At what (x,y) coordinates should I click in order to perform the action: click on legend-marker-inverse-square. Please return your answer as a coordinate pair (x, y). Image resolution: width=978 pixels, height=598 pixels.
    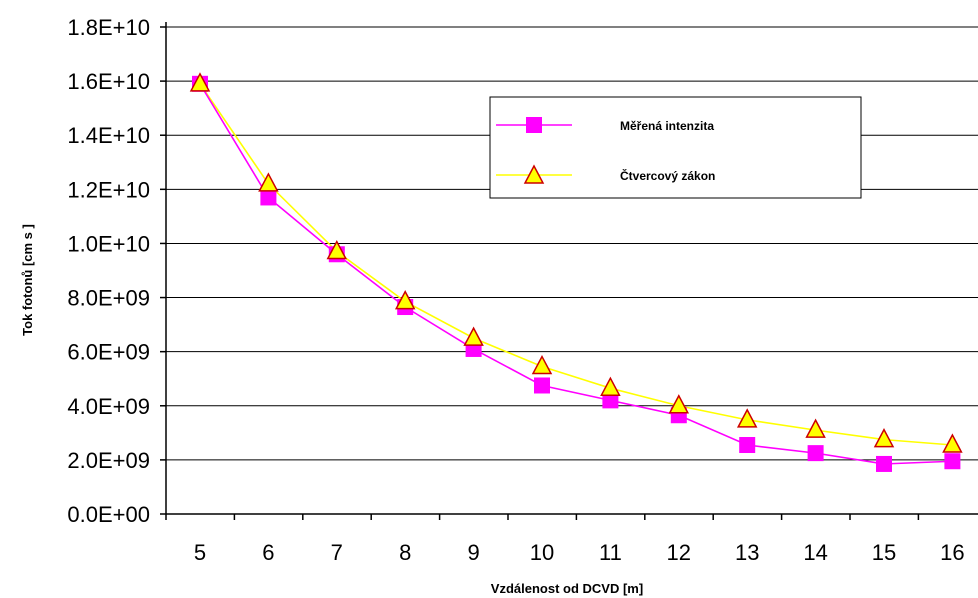
    Looking at the image, I should click on (534, 174).